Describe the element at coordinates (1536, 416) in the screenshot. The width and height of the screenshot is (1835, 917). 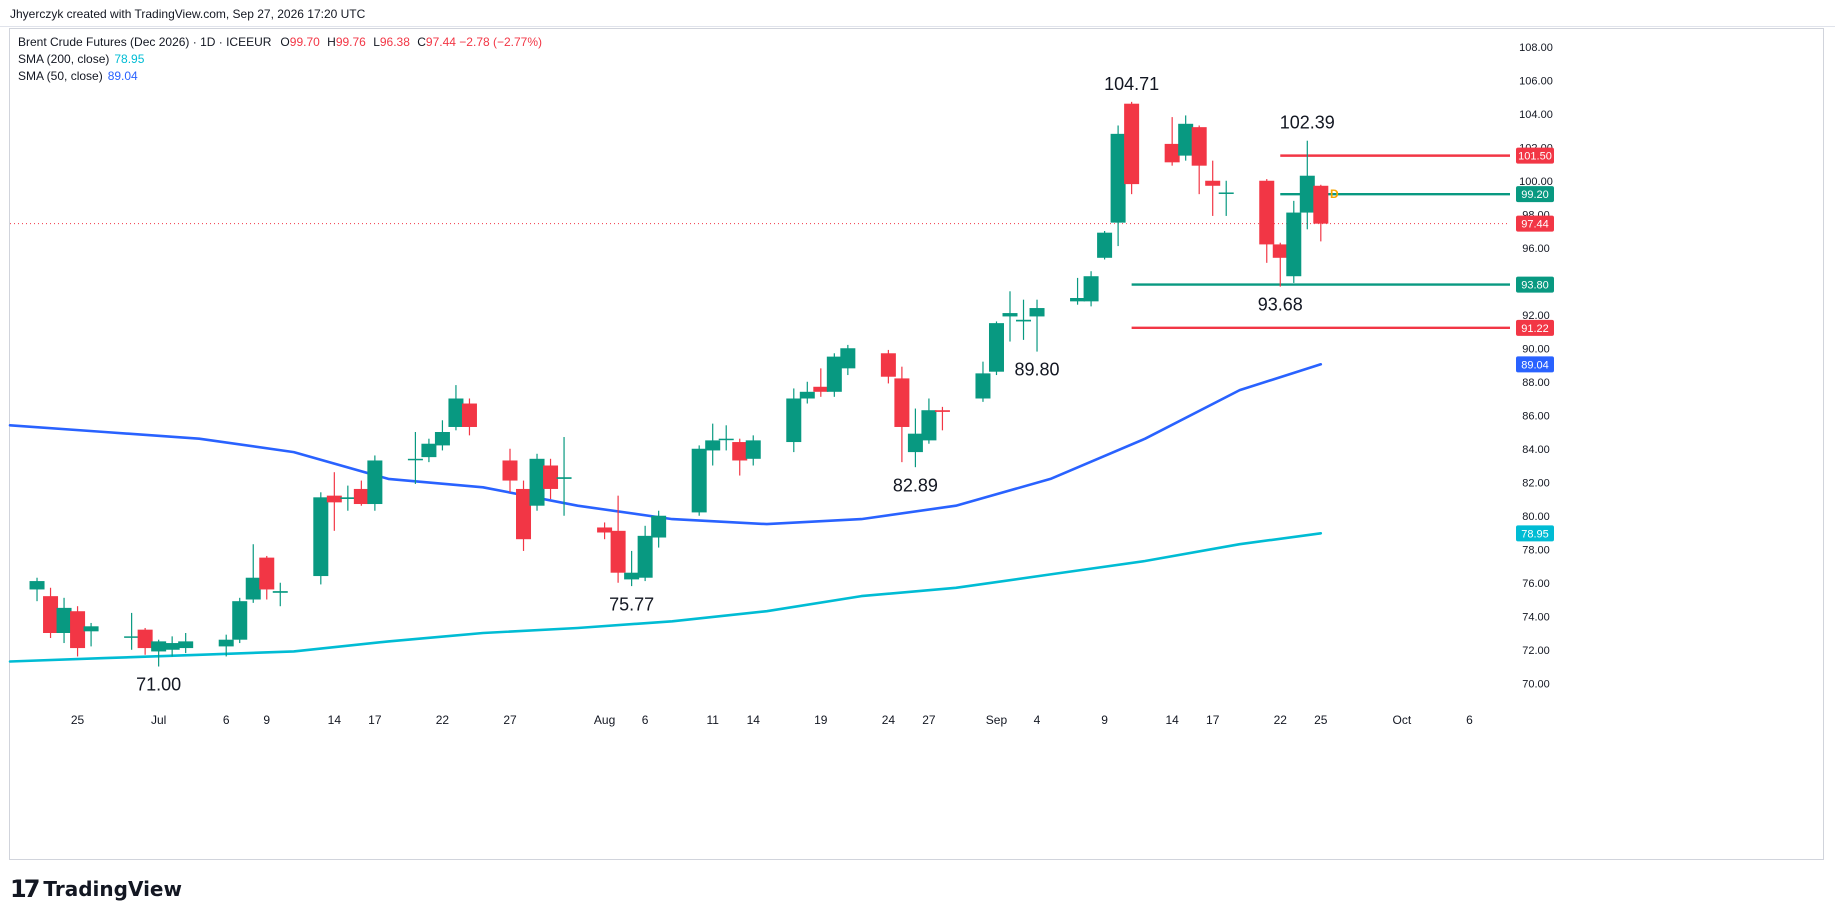
I see `y-tick-label: 86.00` at that location.